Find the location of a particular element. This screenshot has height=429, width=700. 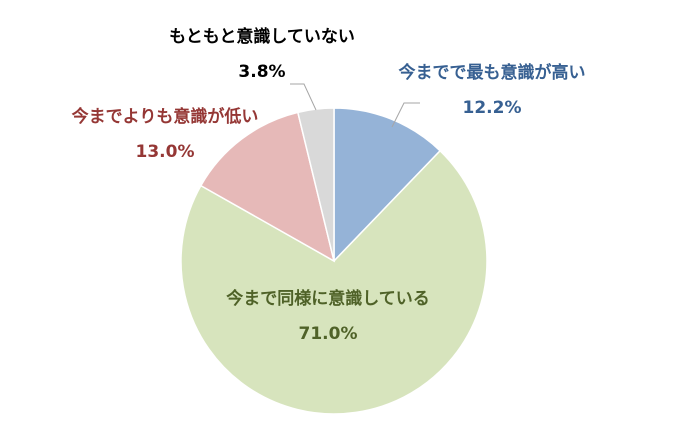

slice-name-label-2: 今まで同様に意識している is located at coordinates (328, 298).